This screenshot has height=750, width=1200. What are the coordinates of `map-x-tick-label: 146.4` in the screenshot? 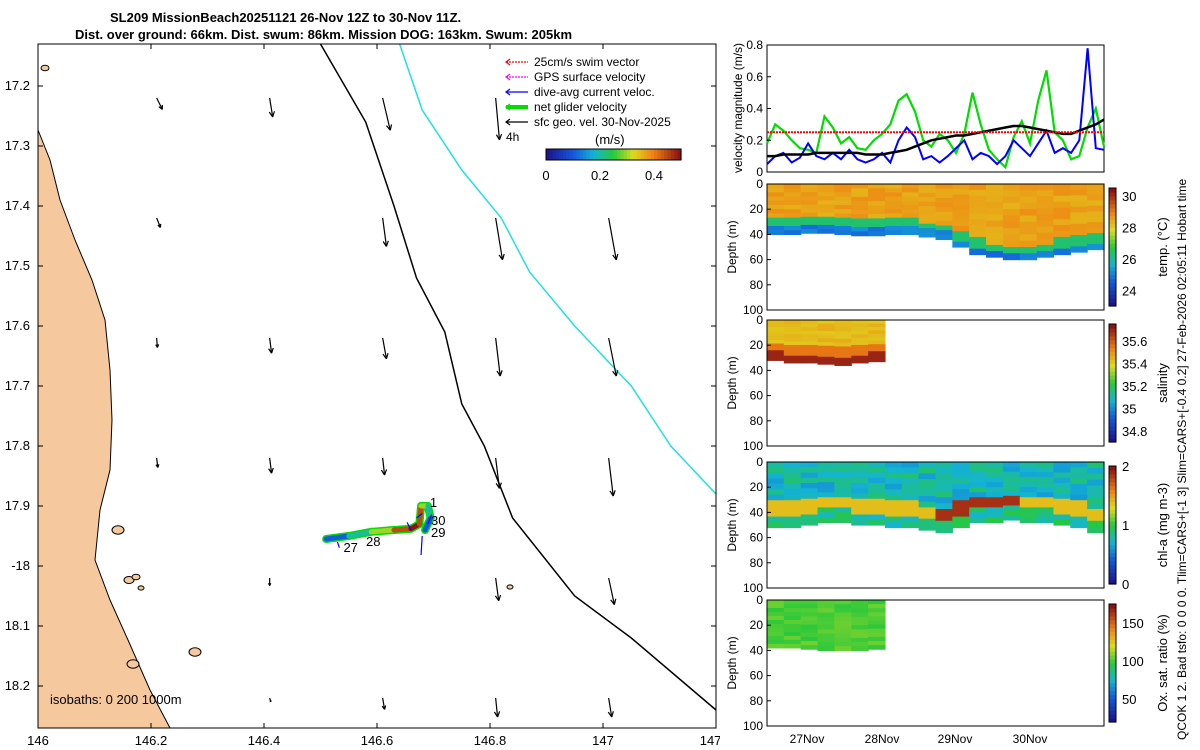 It's located at (264, 740).